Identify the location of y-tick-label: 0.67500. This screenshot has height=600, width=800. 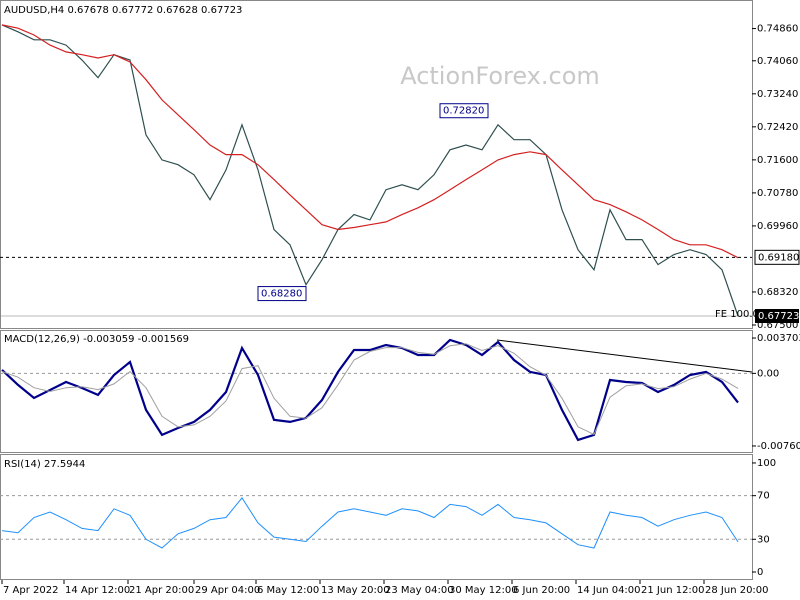
(777, 325).